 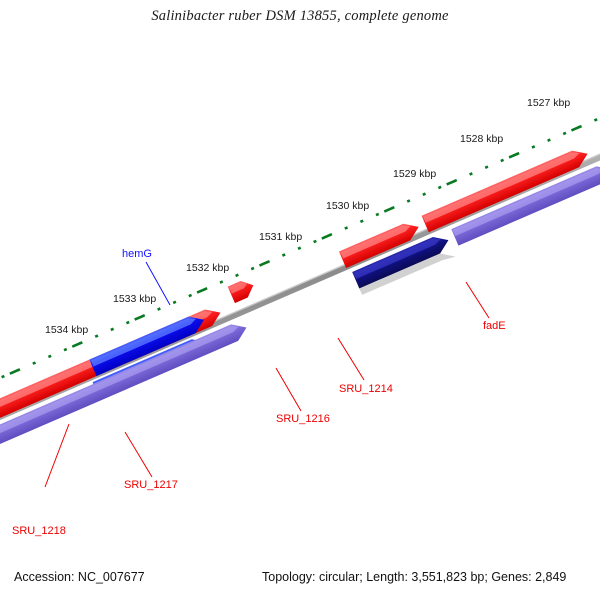 What do you see at coordinates (477, 300) in the screenshot?
I see `leader-line-fadE` at bounding box center [477, 300].